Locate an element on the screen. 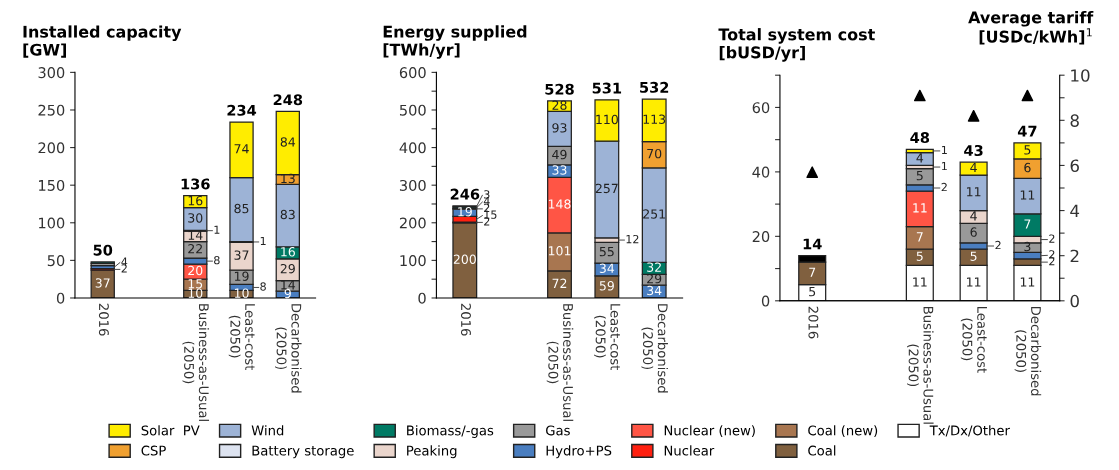 This screenshot has width=1119, height=470. data-label: 93 is located at coordinates (559, 128).